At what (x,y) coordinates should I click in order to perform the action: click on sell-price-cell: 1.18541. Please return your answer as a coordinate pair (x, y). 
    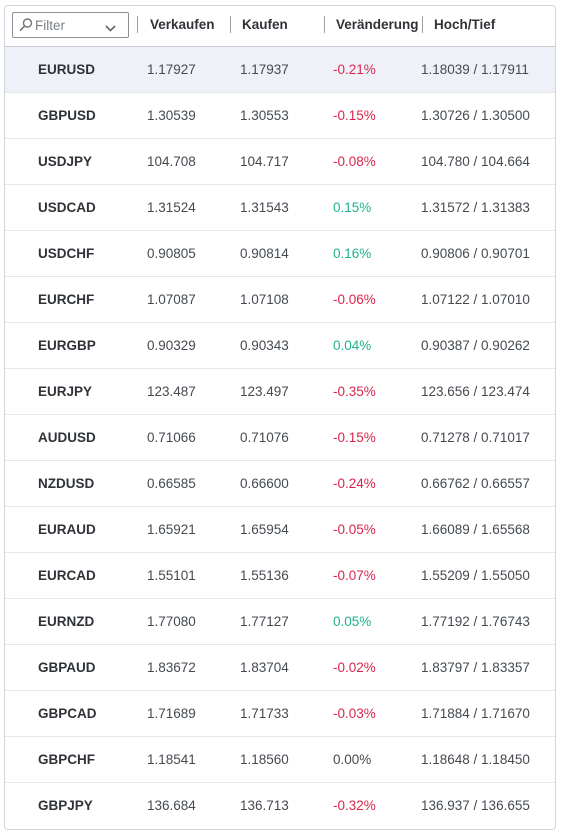
    Looking at the image, I should click on (171, 759).